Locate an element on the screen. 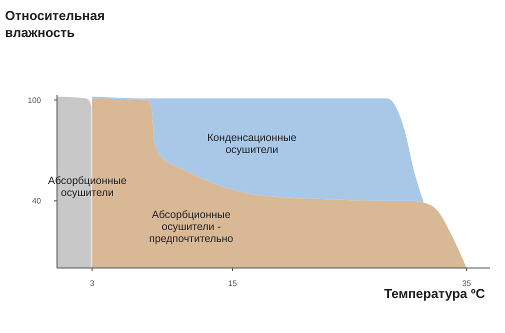 This screenshot has height=333, width=505. y-axis-title: Относительная влажность is located at coordinates (55, 24).